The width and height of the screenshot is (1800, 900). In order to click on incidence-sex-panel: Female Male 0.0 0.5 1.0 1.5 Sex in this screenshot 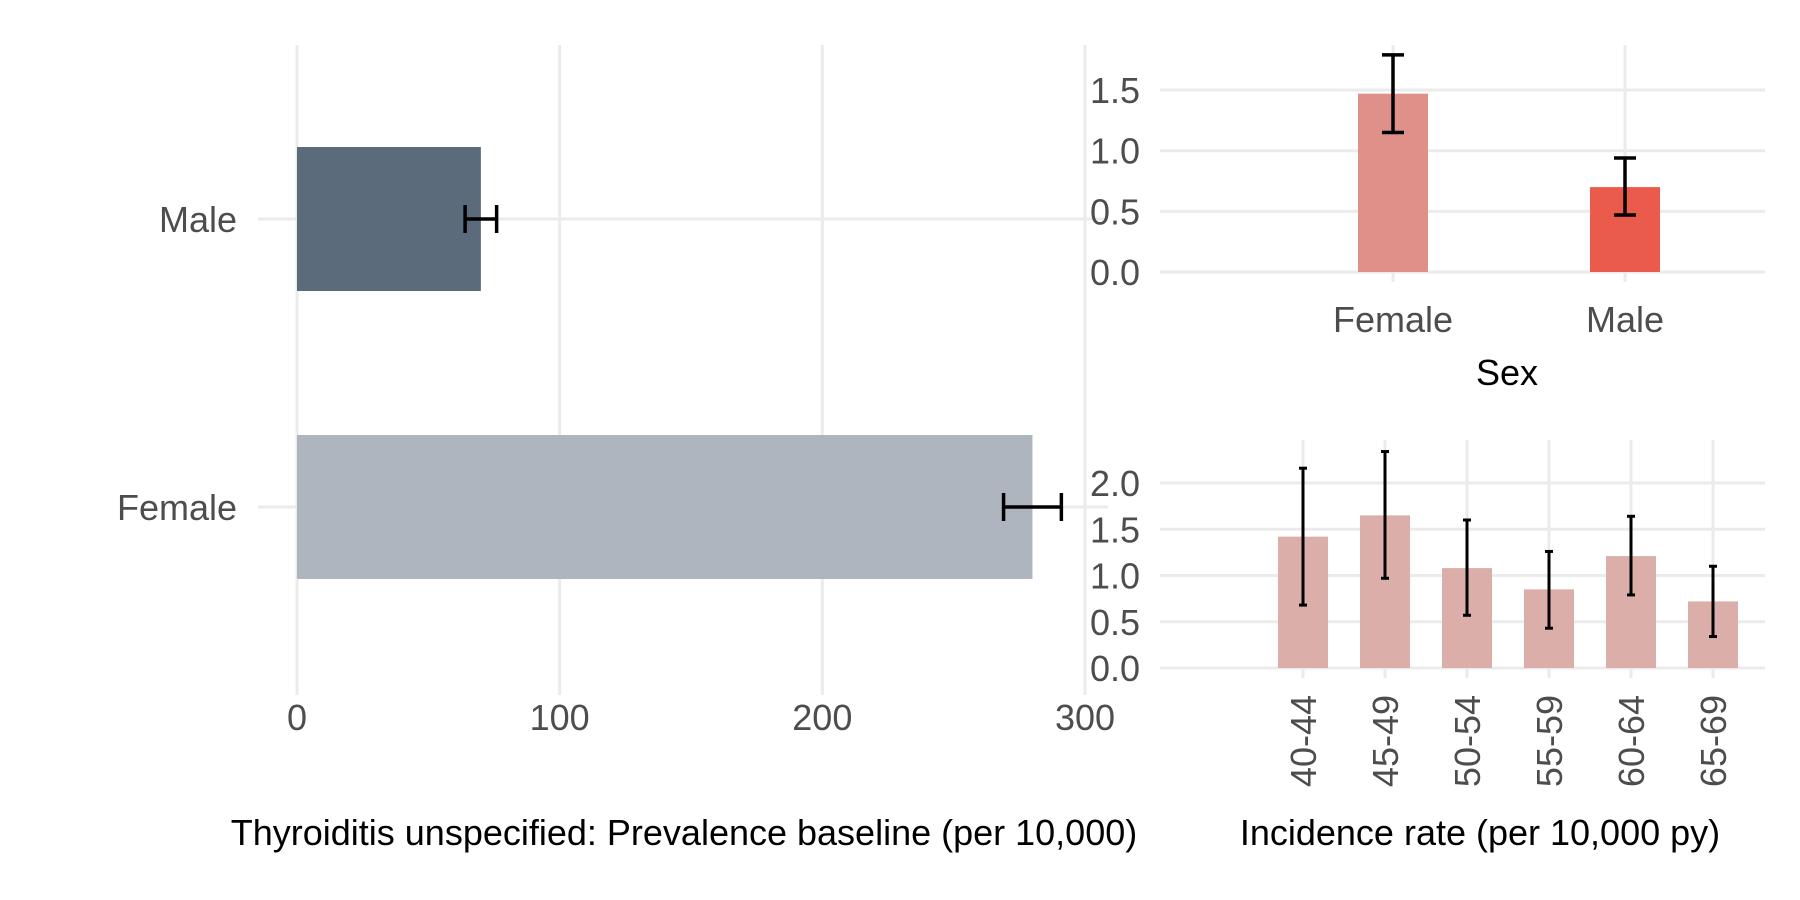, I will do `click(1427, 219)`.